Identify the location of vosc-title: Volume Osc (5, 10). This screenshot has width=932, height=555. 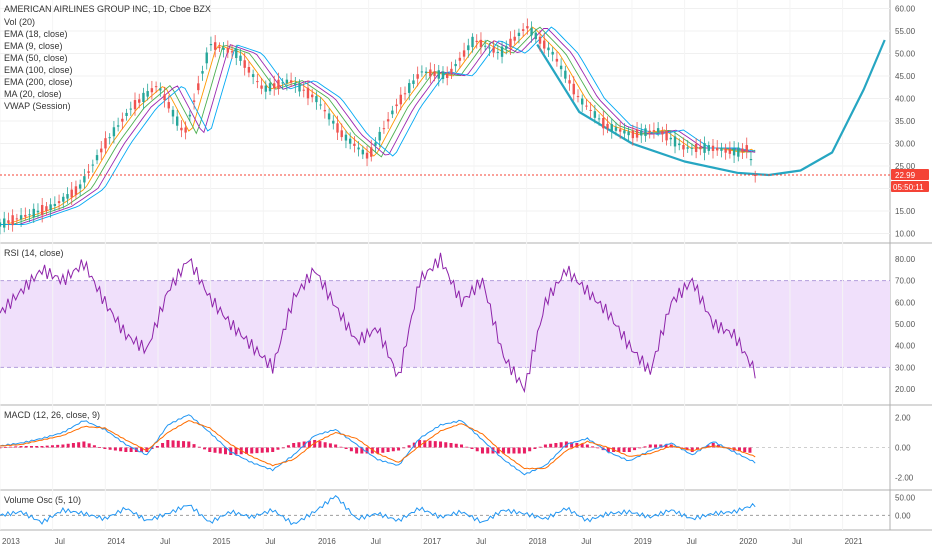
(42, 500).